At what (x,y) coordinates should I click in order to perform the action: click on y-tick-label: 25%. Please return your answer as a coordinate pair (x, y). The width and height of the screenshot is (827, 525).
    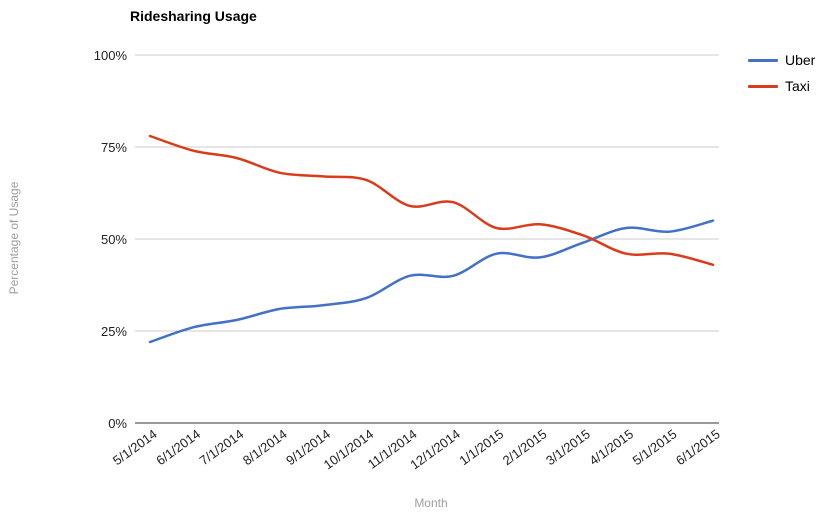
    Looking at the image, I should click on (114, 331).